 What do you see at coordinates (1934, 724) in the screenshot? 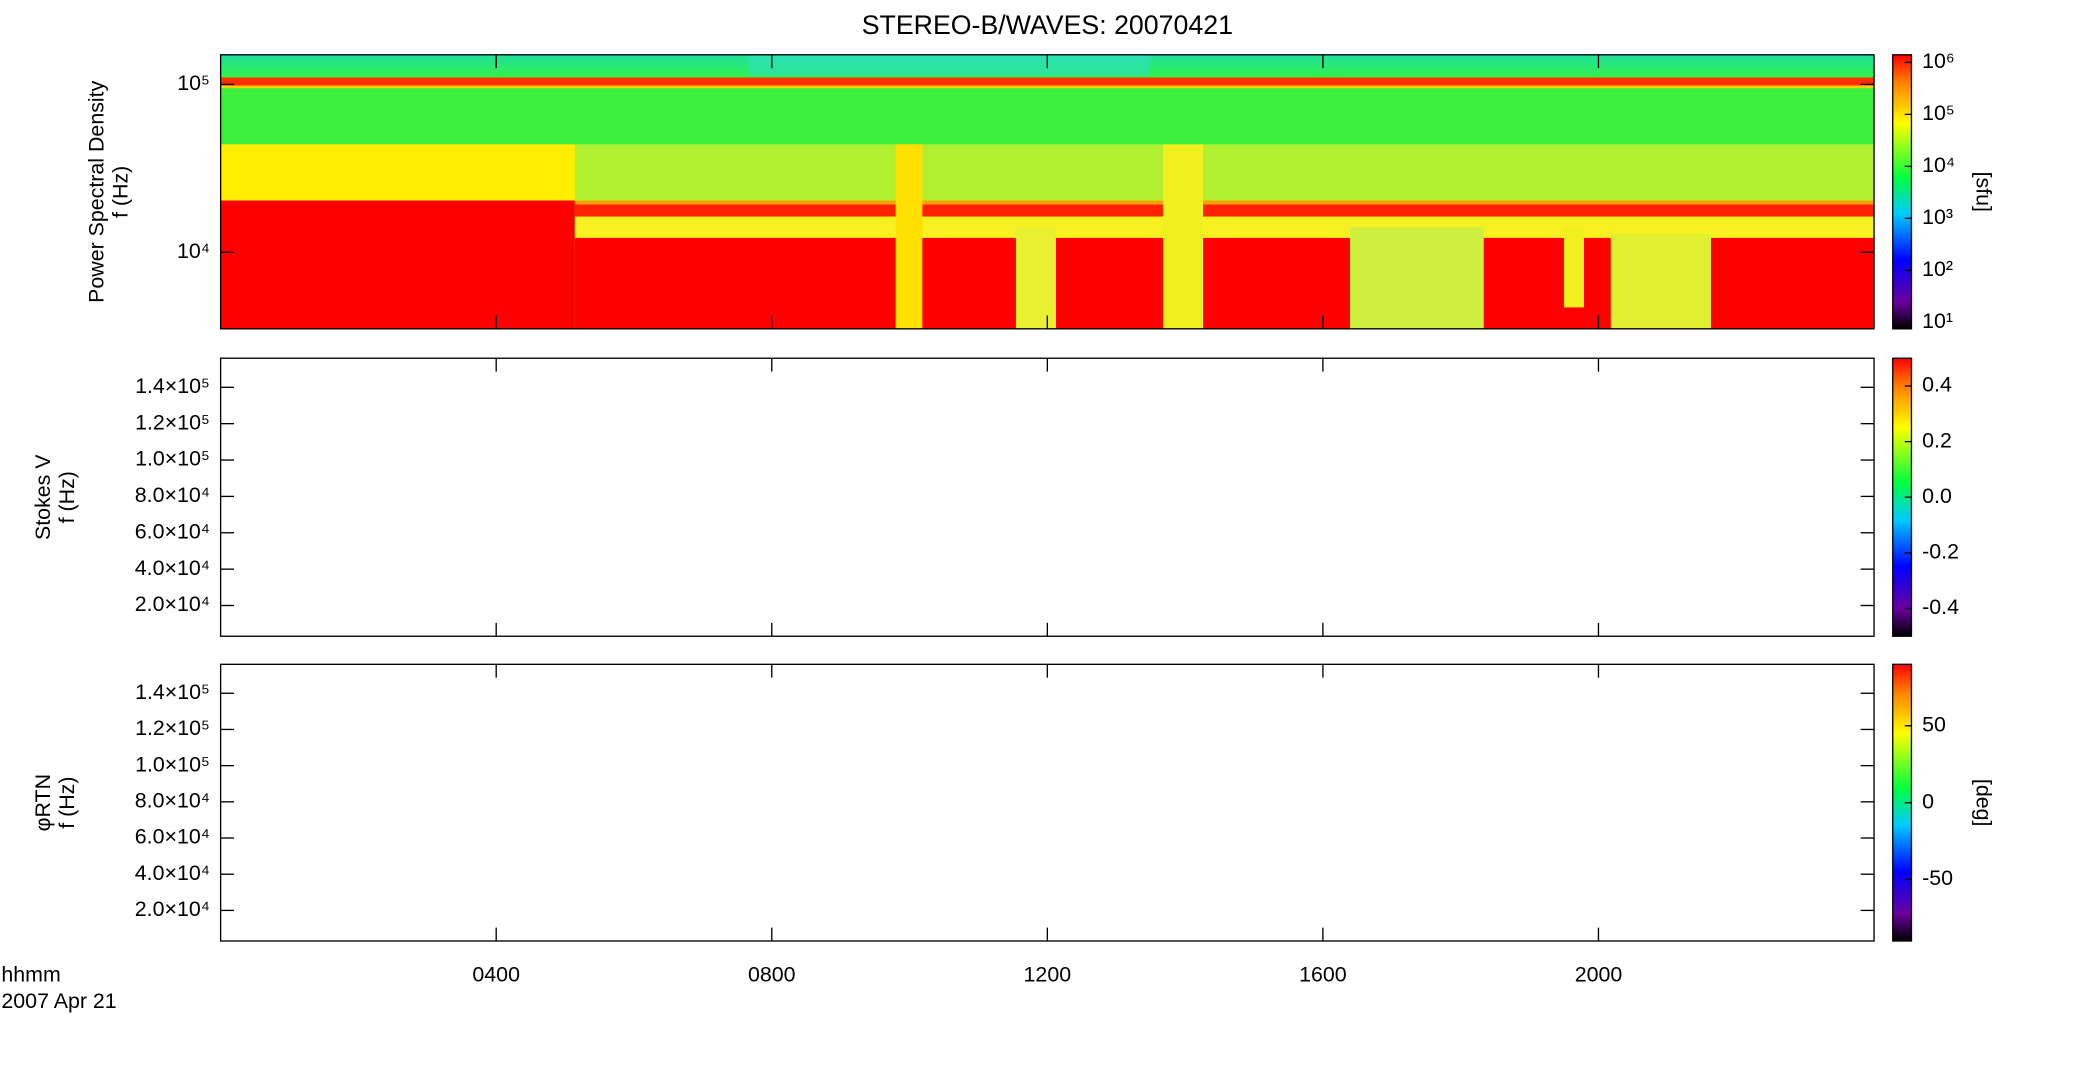
I see `colorbar-tick-label: 50` at bounding box center [1934, 724].